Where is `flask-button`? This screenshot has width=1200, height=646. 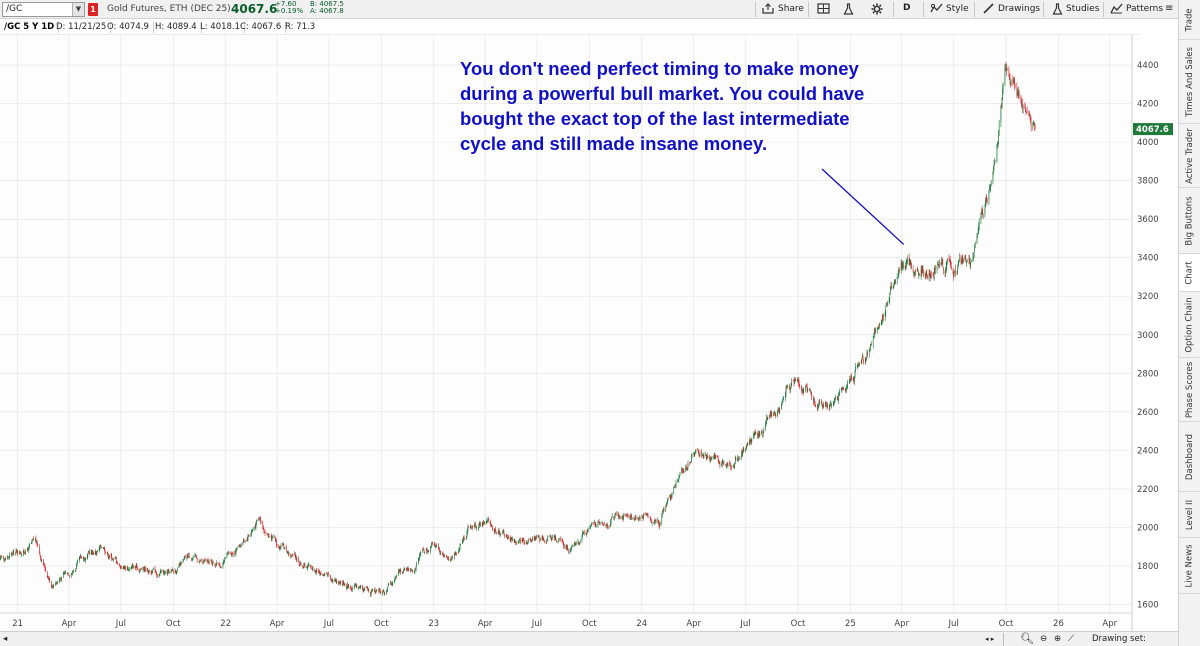 flask-button is located at coordinates (848, 9).